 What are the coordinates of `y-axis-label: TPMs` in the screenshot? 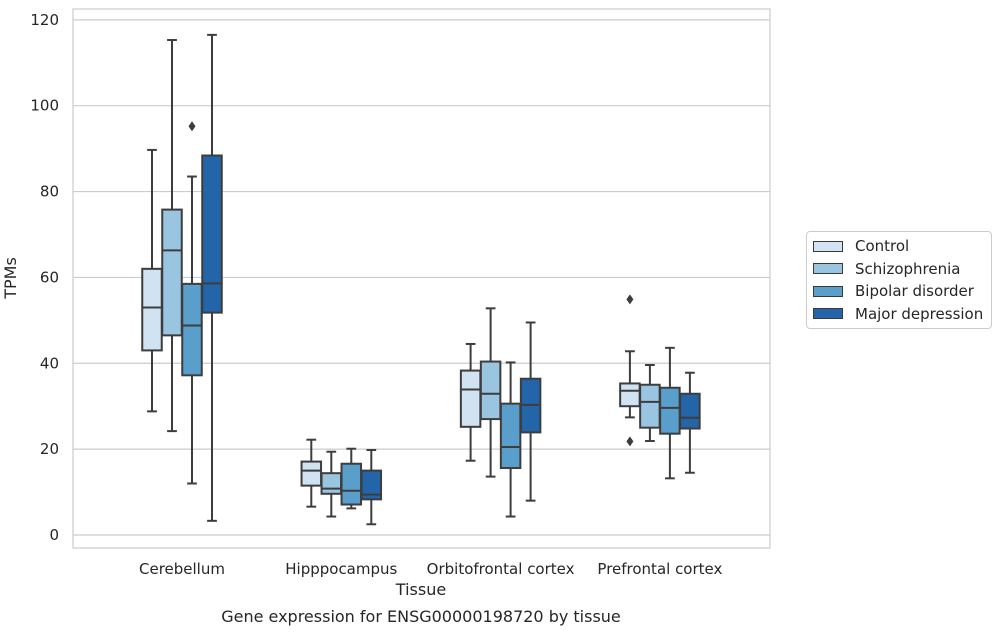 It's located at (10, 278).